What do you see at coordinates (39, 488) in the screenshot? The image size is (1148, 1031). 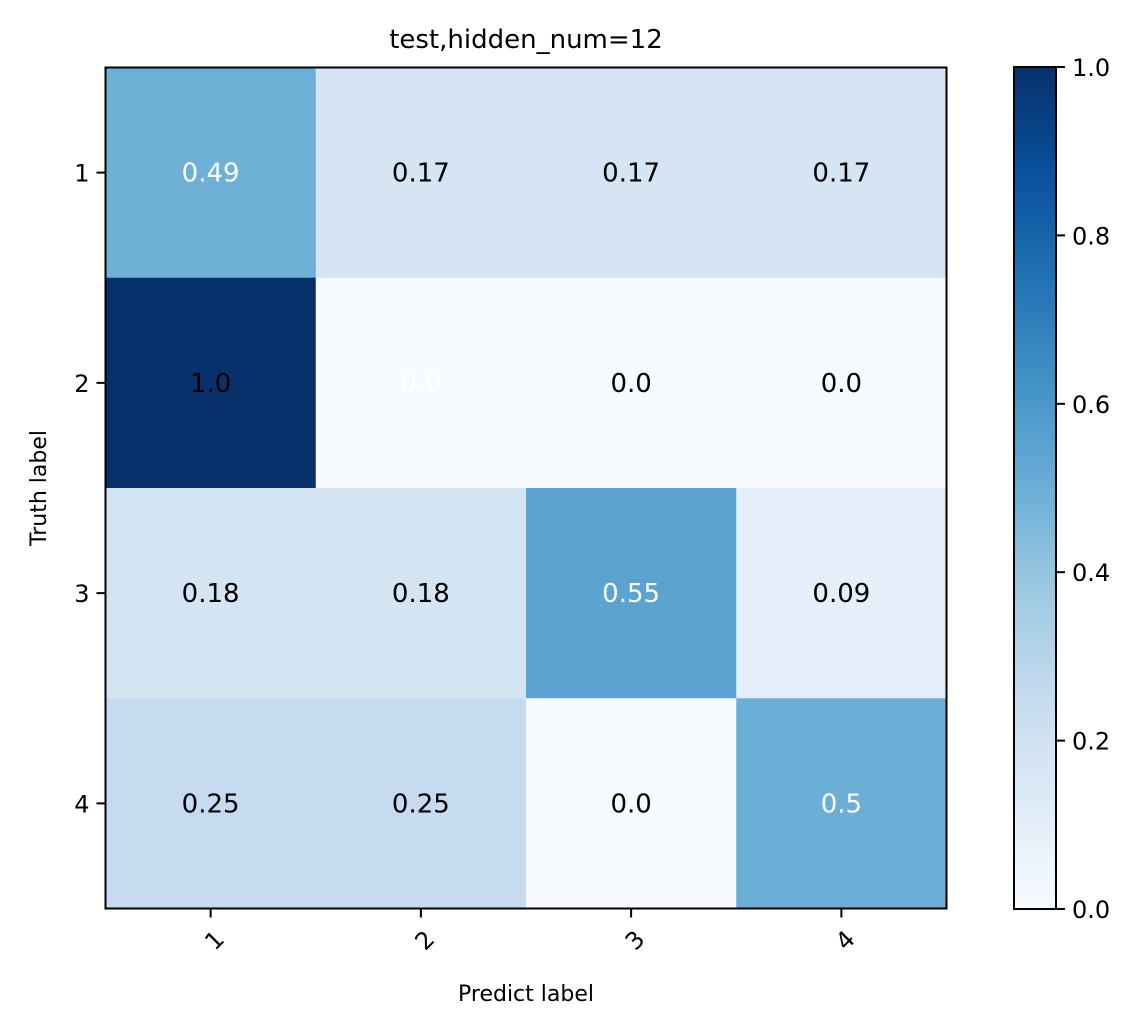 I see `y-axis-label: Truth label` at bounding box center [39, 488].